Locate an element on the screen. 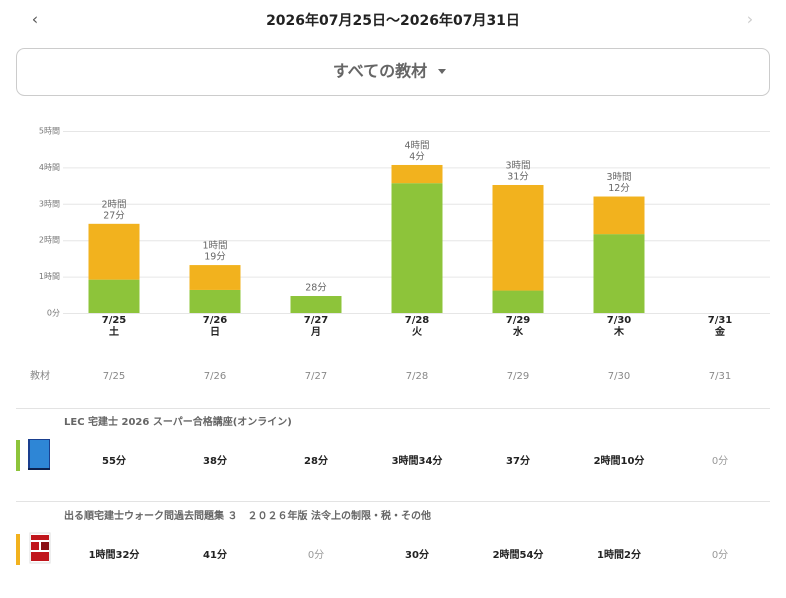 The image size is (786, 598). book-icon-red is located at coordinates (40, 548).